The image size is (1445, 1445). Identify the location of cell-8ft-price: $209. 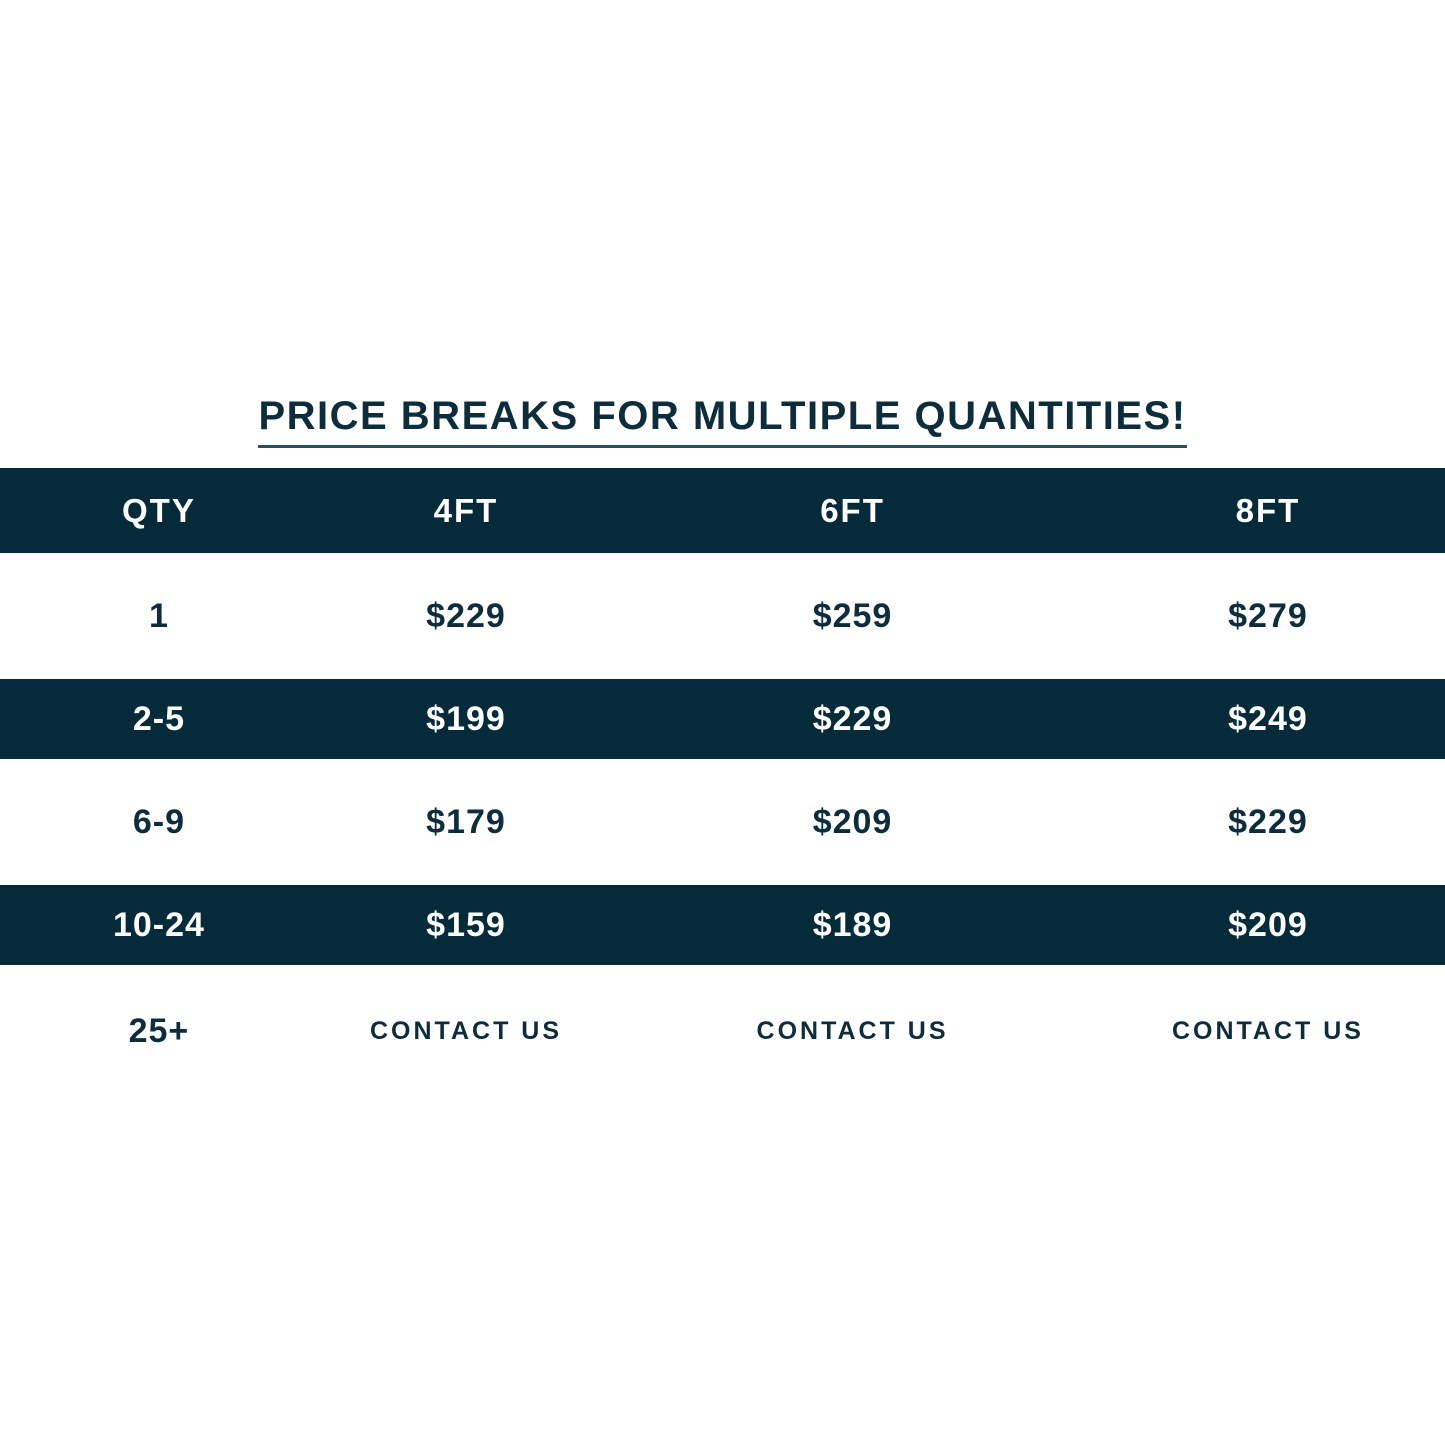
(1268, 924).